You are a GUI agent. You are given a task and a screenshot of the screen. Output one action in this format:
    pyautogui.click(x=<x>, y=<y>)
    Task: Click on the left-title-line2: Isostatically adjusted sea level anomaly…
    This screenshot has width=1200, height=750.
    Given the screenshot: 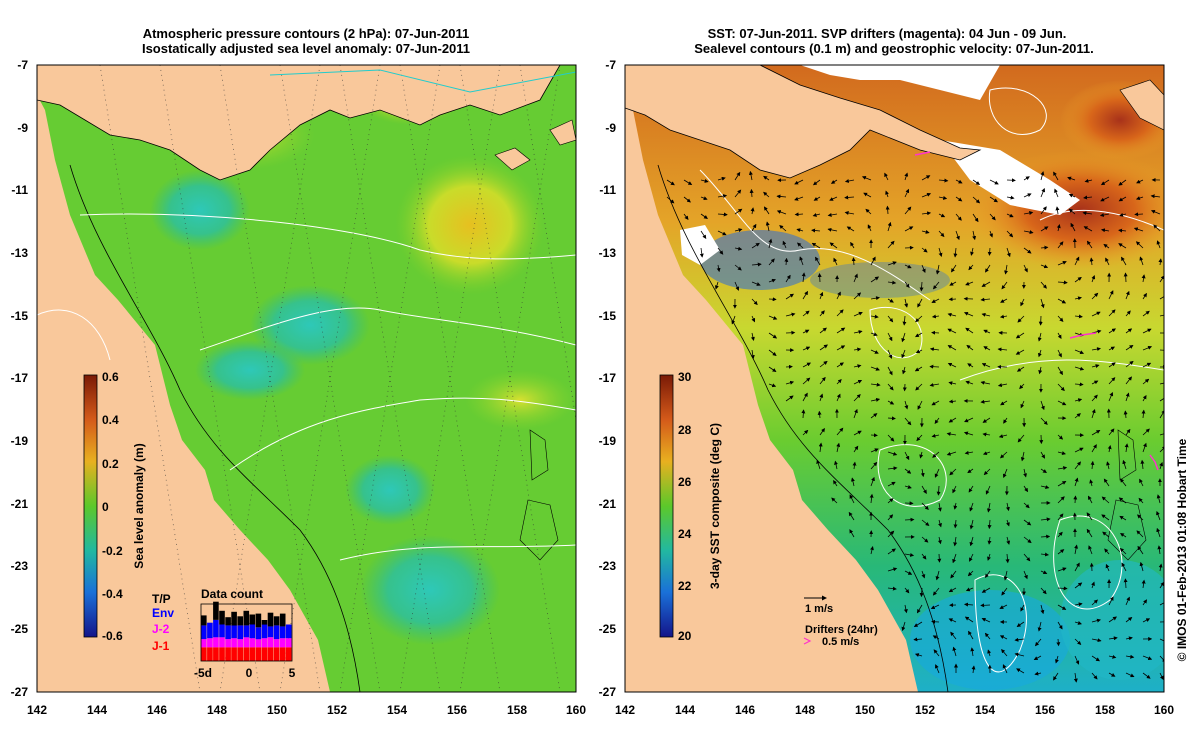 What is the action you would take?
    pyautogui.click(x=306, y=48)
    